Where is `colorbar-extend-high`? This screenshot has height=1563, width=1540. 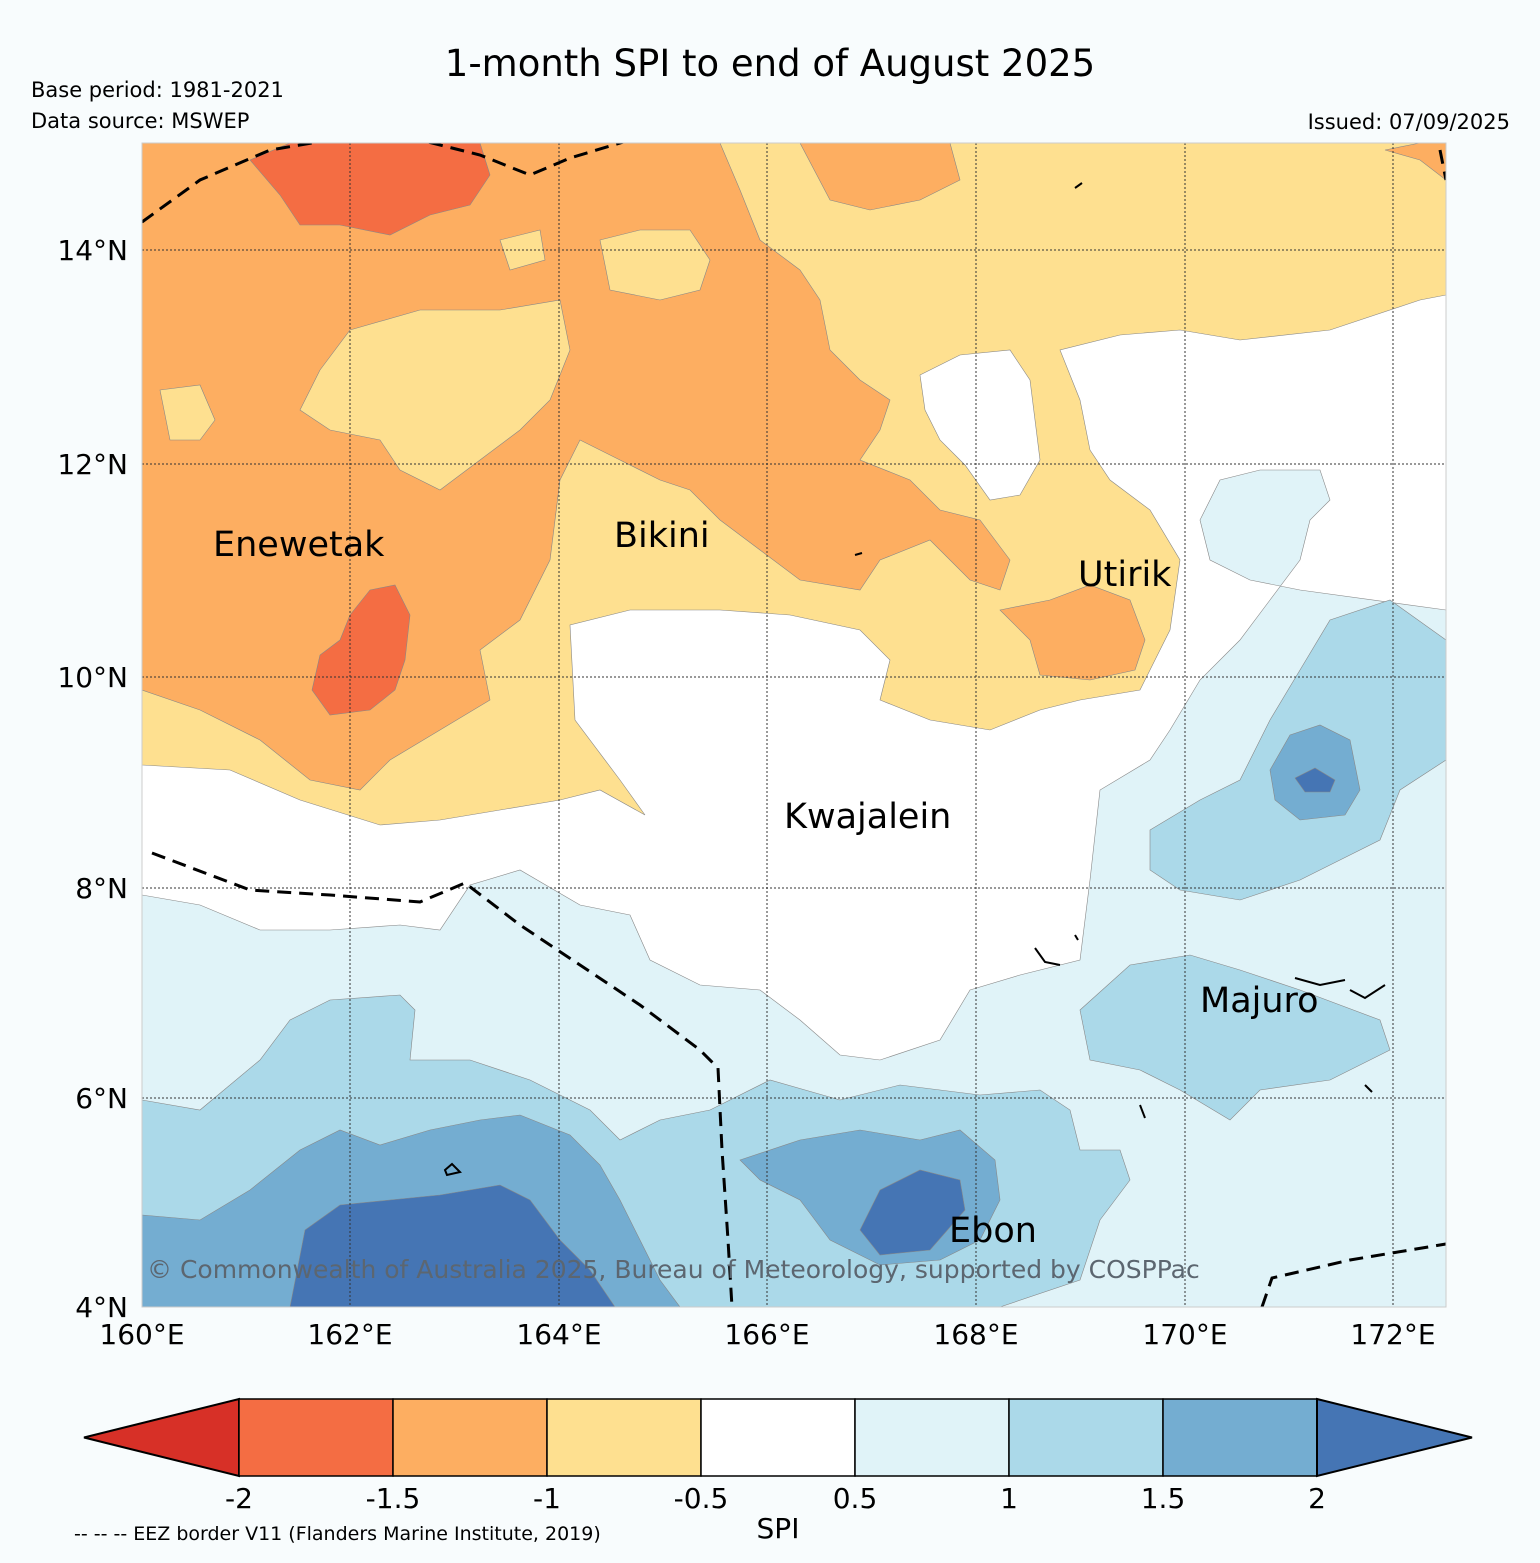 colorbar-extend-high is located at coordinates (1394, 1437).